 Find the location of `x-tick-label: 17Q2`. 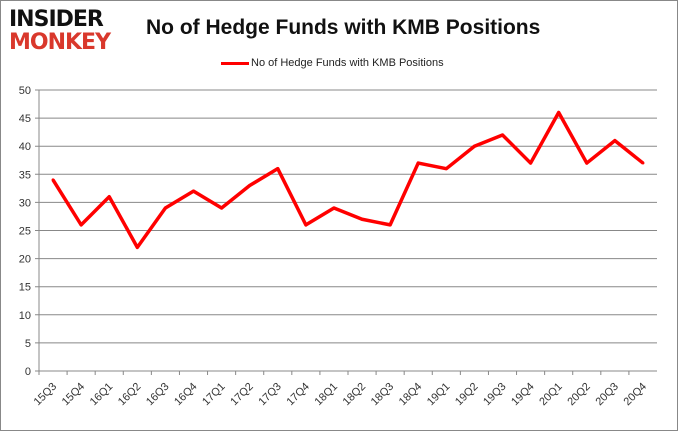

x-tick-label: 17Q2 is located at coordinates (242, 395).